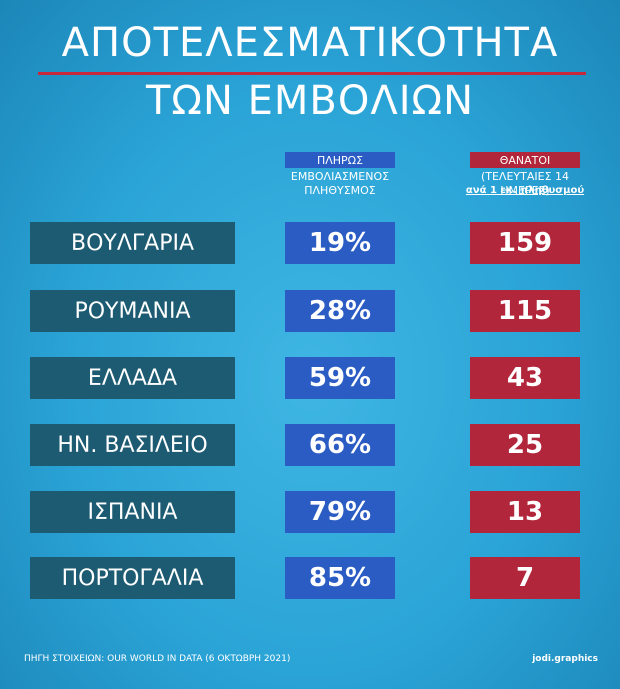 The width and height of the screenshot is (620, 689). I want to click on country-name: ΙΣΠΑΝΙΑ, so click(132, 512).